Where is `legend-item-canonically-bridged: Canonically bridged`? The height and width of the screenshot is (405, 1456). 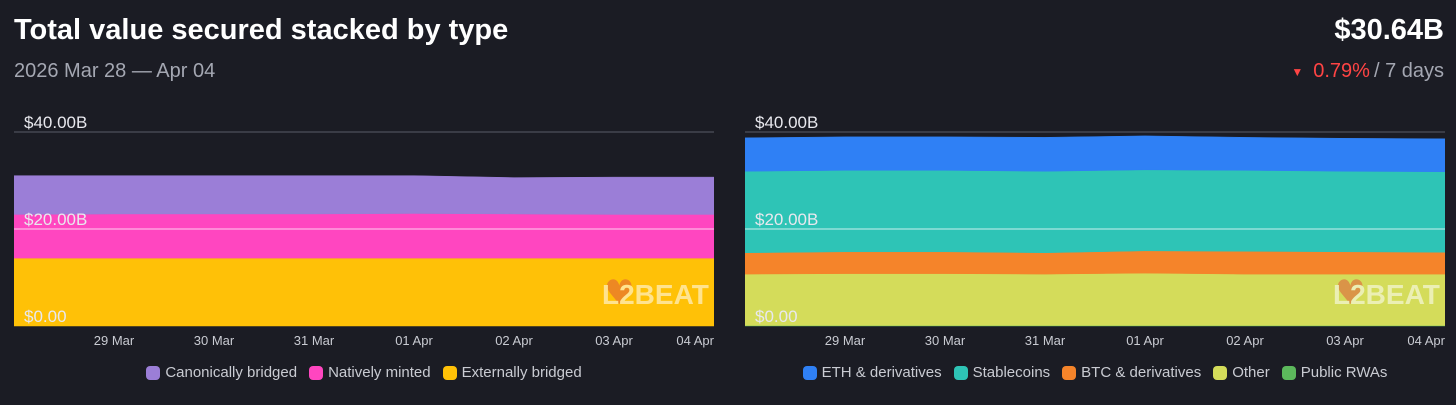 legend-item-canonically-bridged: Canonically bridged is located at coordinates (221, 372).